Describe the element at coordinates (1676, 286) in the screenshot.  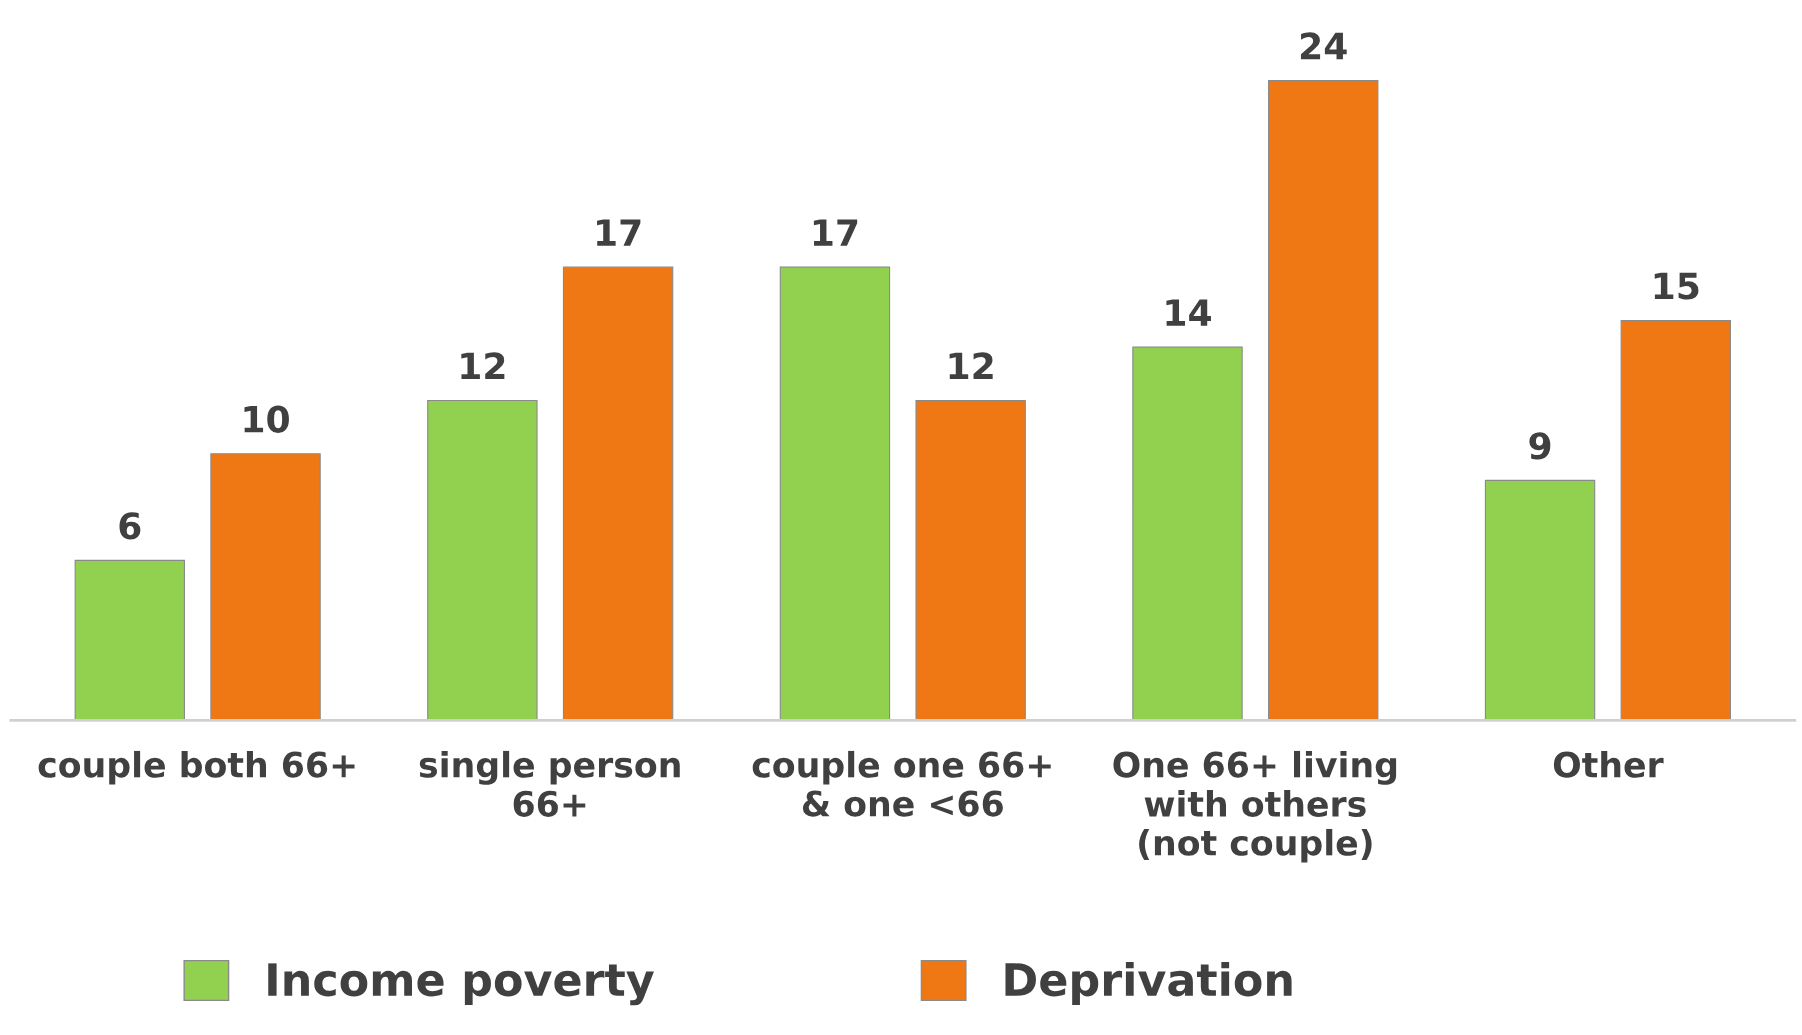
I see `data-label: 15` at that location.